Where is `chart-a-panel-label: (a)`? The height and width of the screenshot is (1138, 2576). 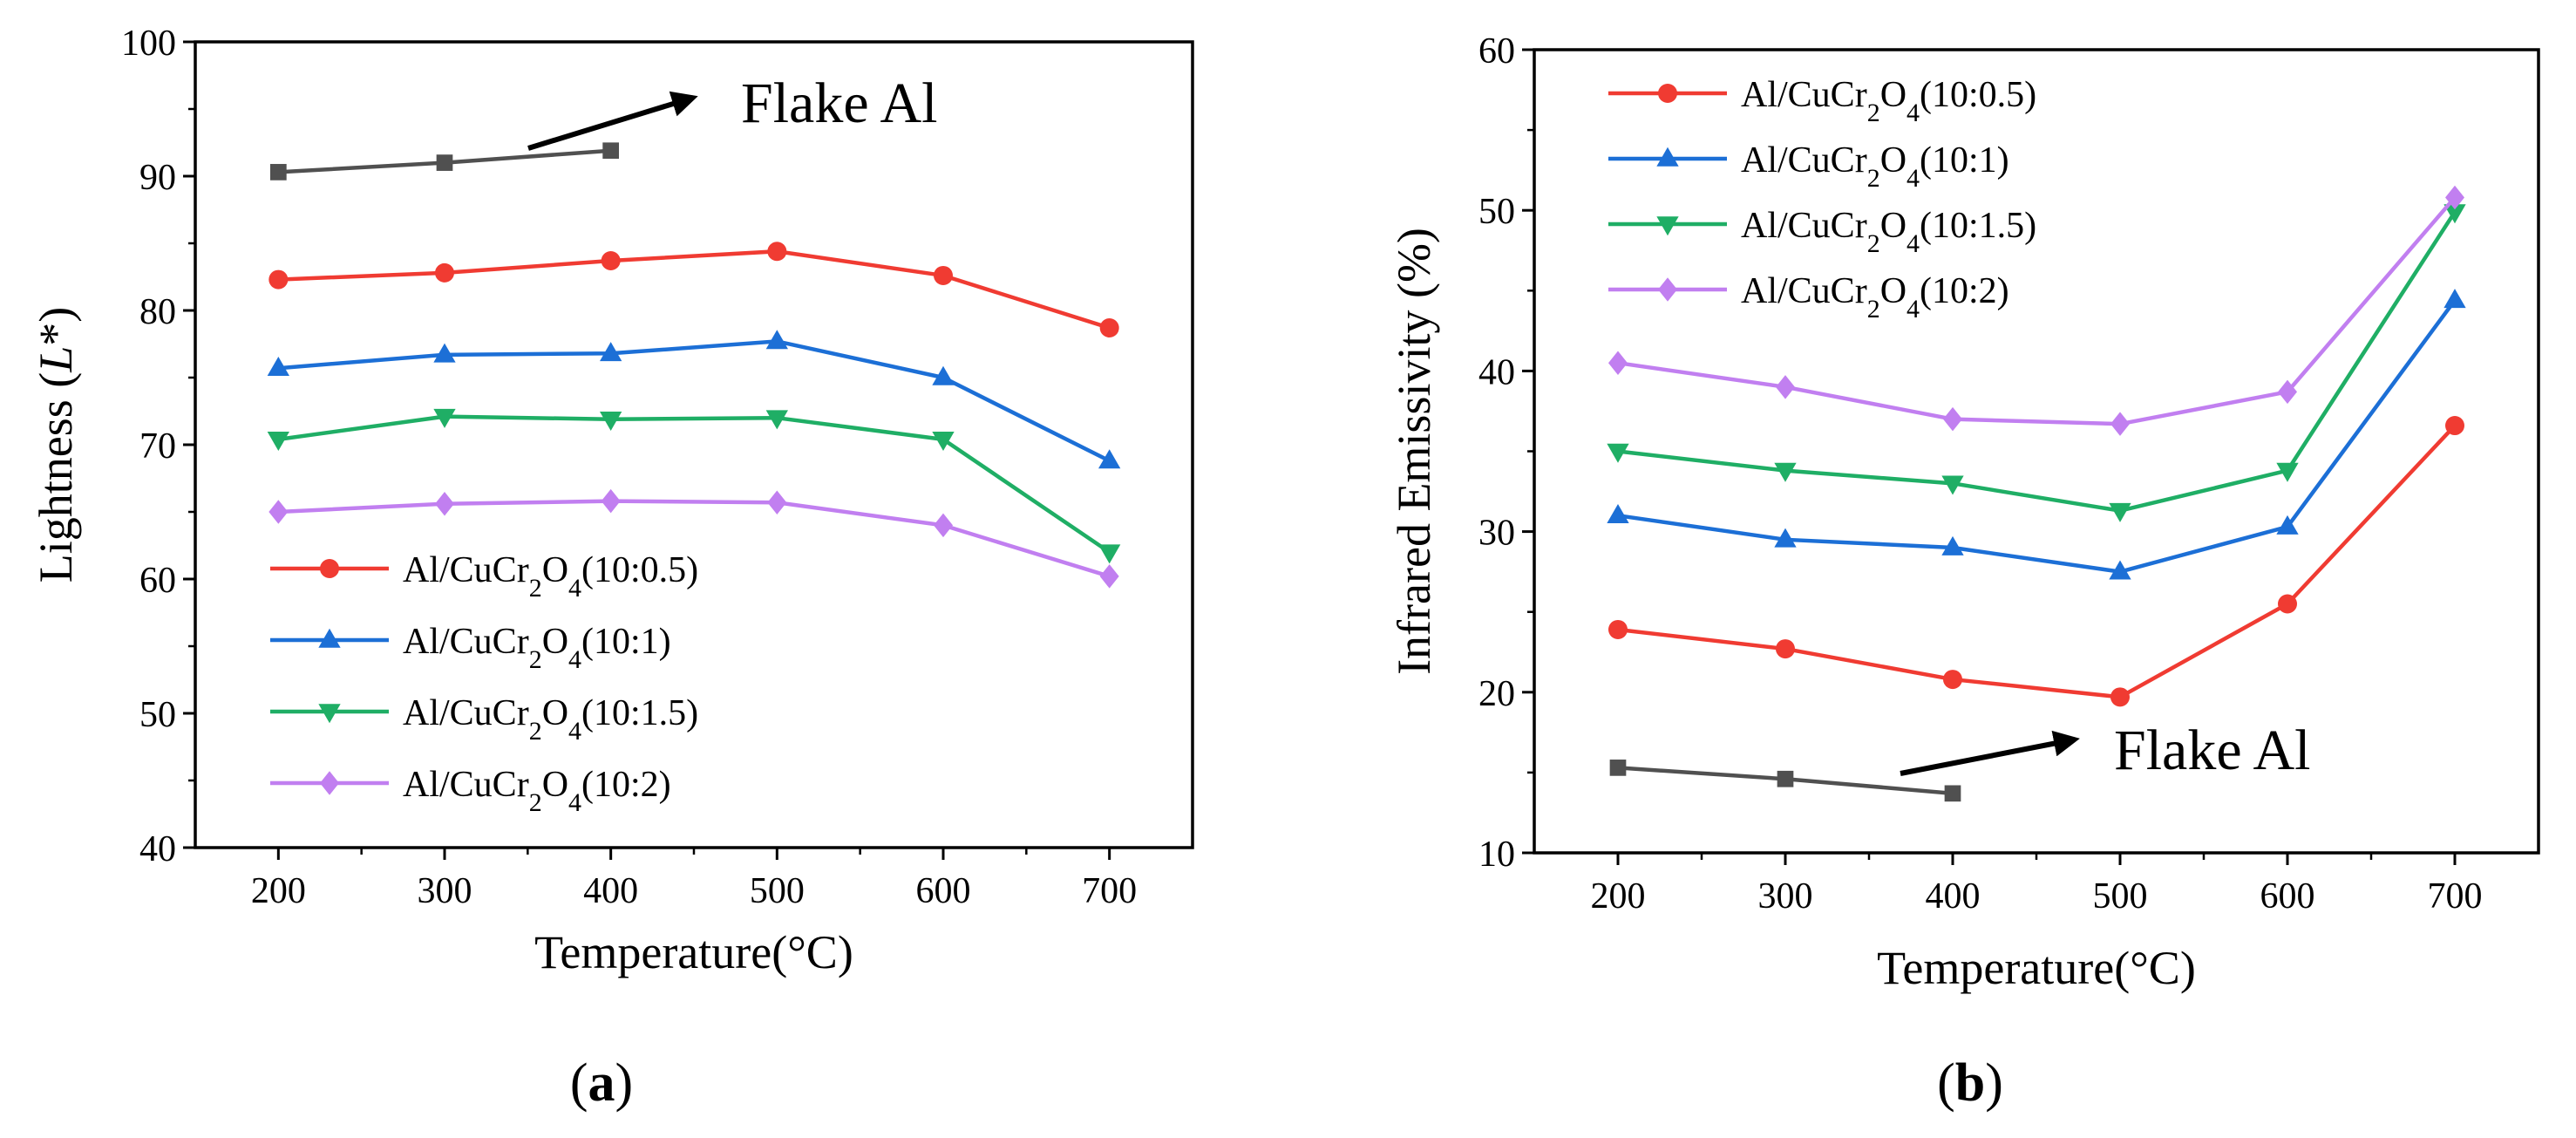 chart-a-panel-label: (a) is located at coordinates (601, 1083).